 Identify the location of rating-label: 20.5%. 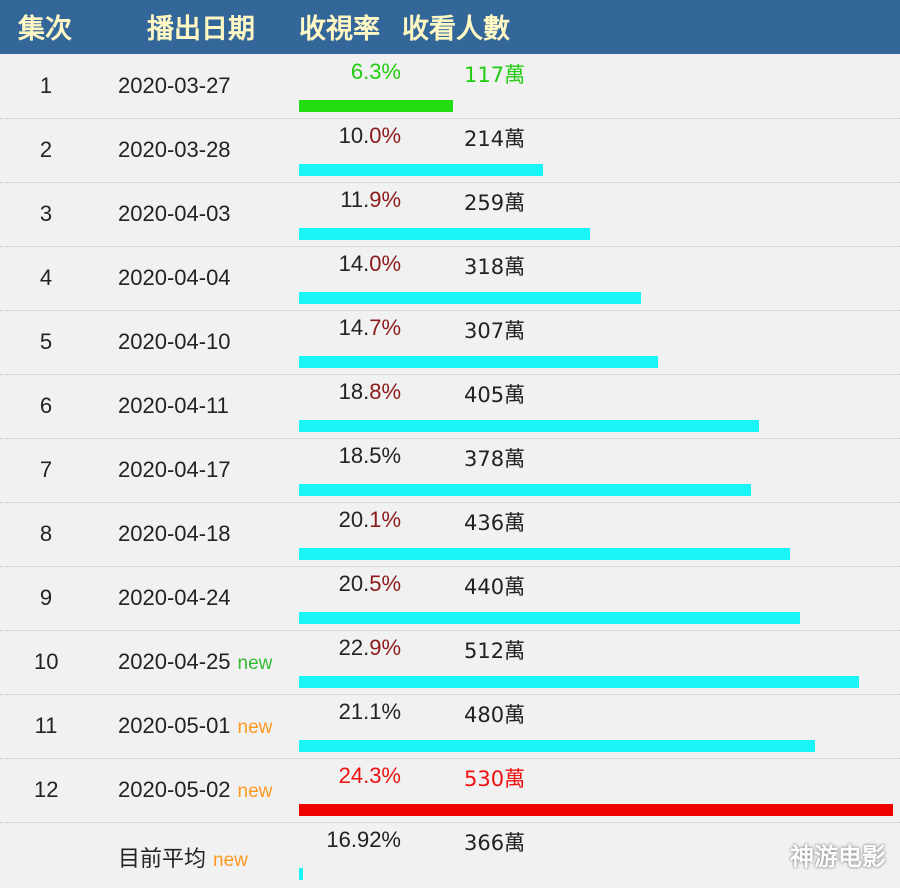
(369, 583).